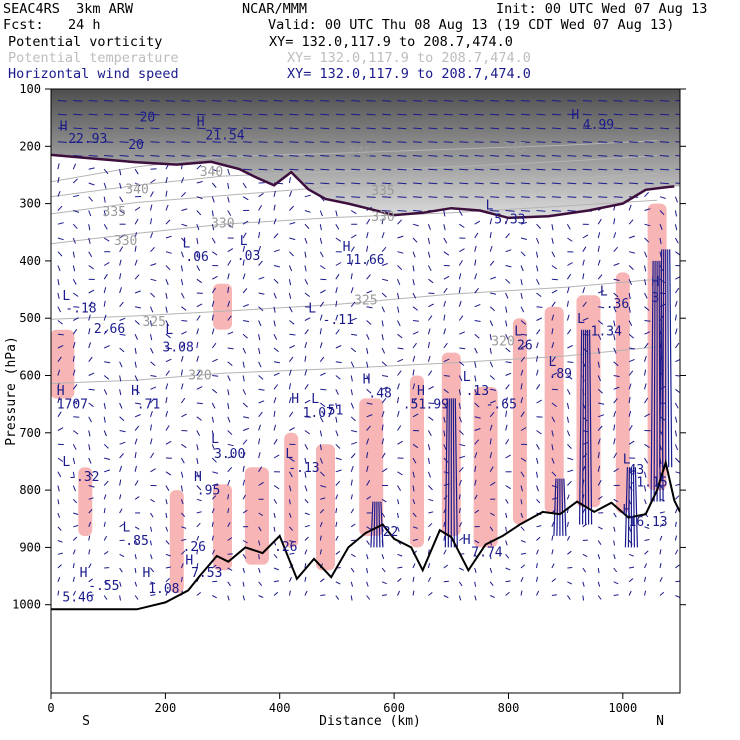  Describe the element at coordinates (83, 477) in the screenshot. I see `annotation-label: -.32` at that location.